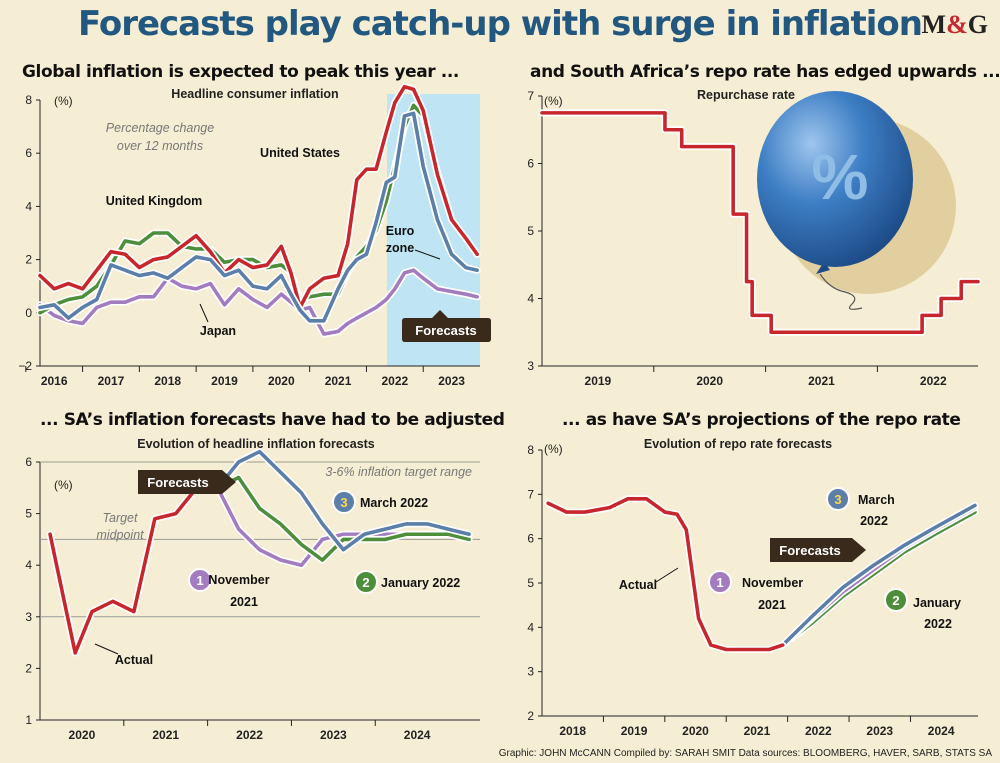  Describe the element at coordinates (160, 128) in the screenshot. I see `panel1-note-line1: Percentage change` at that location.